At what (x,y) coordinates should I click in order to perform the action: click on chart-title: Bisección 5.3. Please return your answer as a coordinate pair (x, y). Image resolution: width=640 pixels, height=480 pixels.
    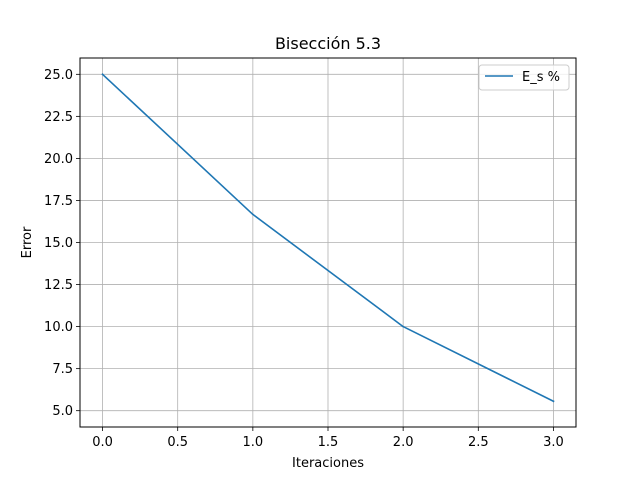
    Looking at the image, I should click on (328, 43).